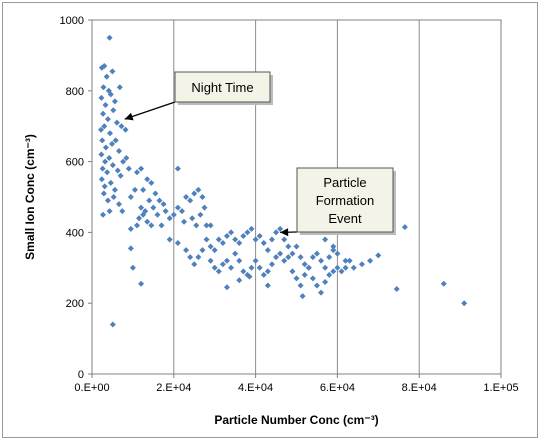 This screenshot has width=542, height=442. Describe the element at coordinates (173, 388) in the screenshot. I see `x-tick-label: 2.E+04` at that location.